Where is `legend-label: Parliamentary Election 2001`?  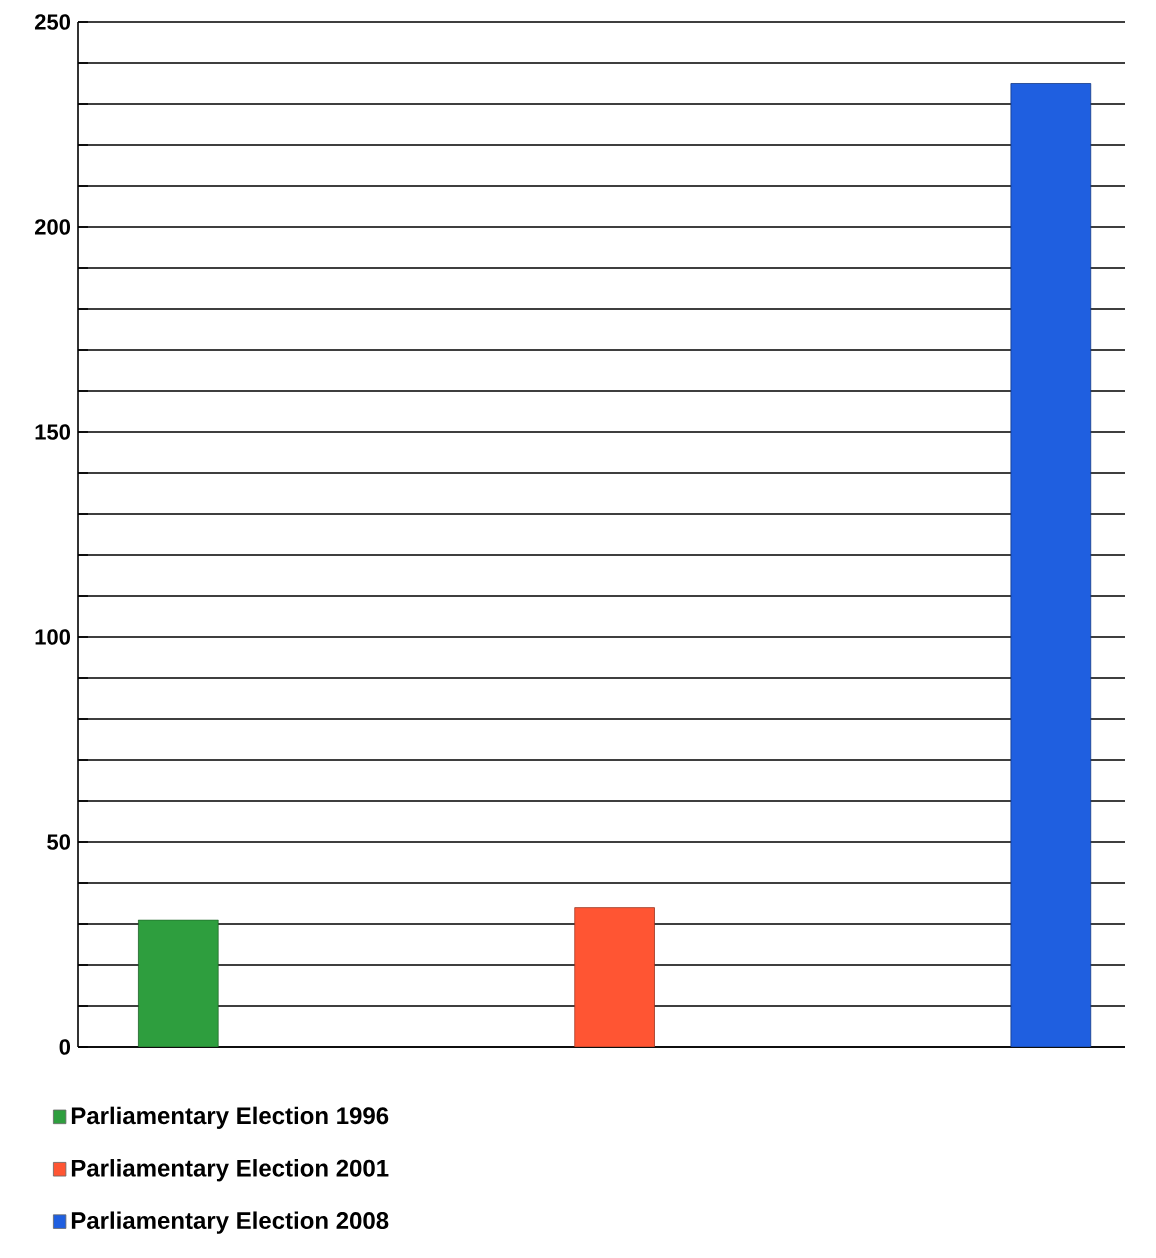 legend-label: Parliamentary Election 2001 is located at coordinates (230, 1170).